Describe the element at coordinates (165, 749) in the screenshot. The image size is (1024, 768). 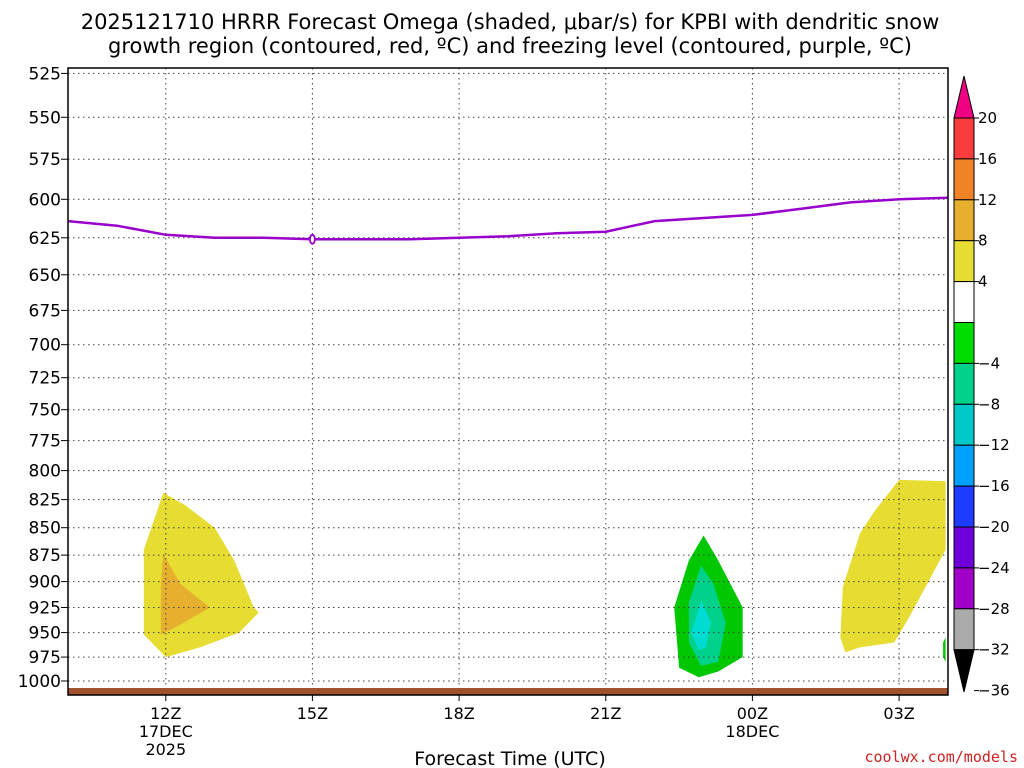
I see `x-tick-year: 2025` at that location.